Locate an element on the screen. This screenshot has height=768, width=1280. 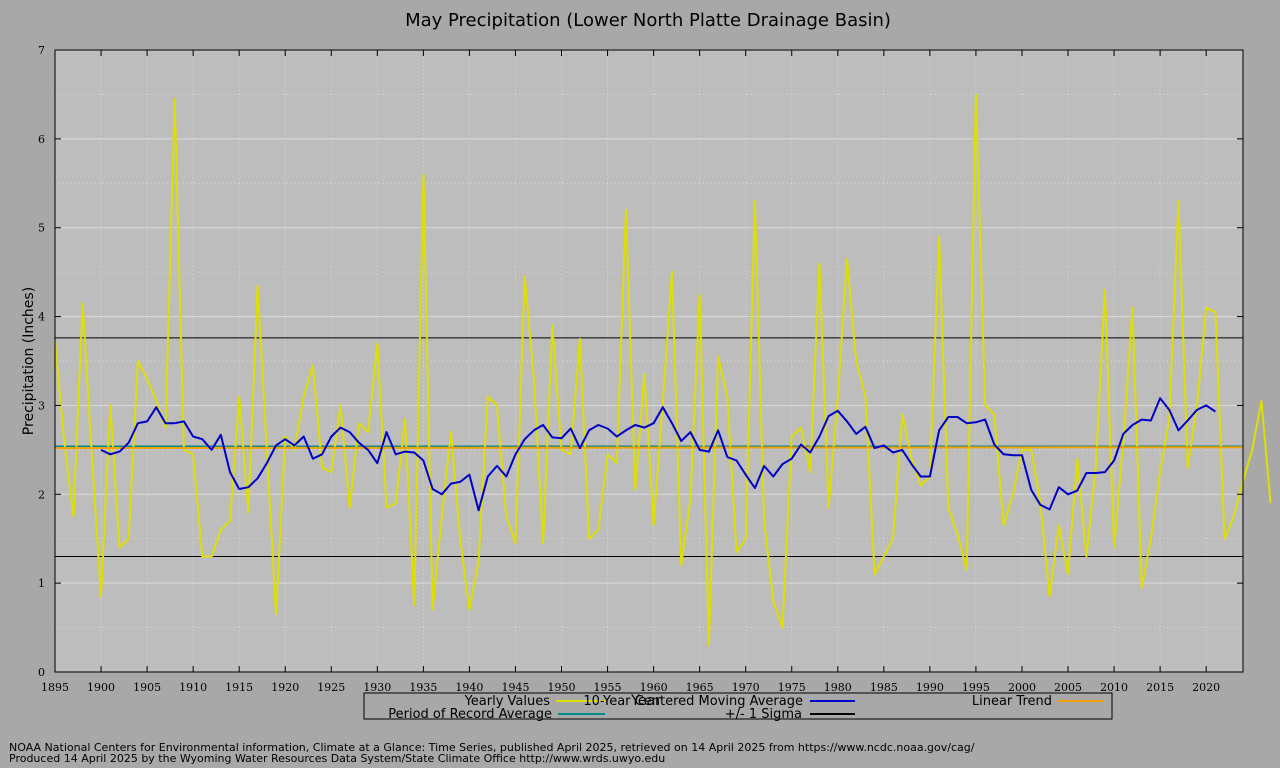
y-tick-label: 3 is located at coordinates (41, 405).